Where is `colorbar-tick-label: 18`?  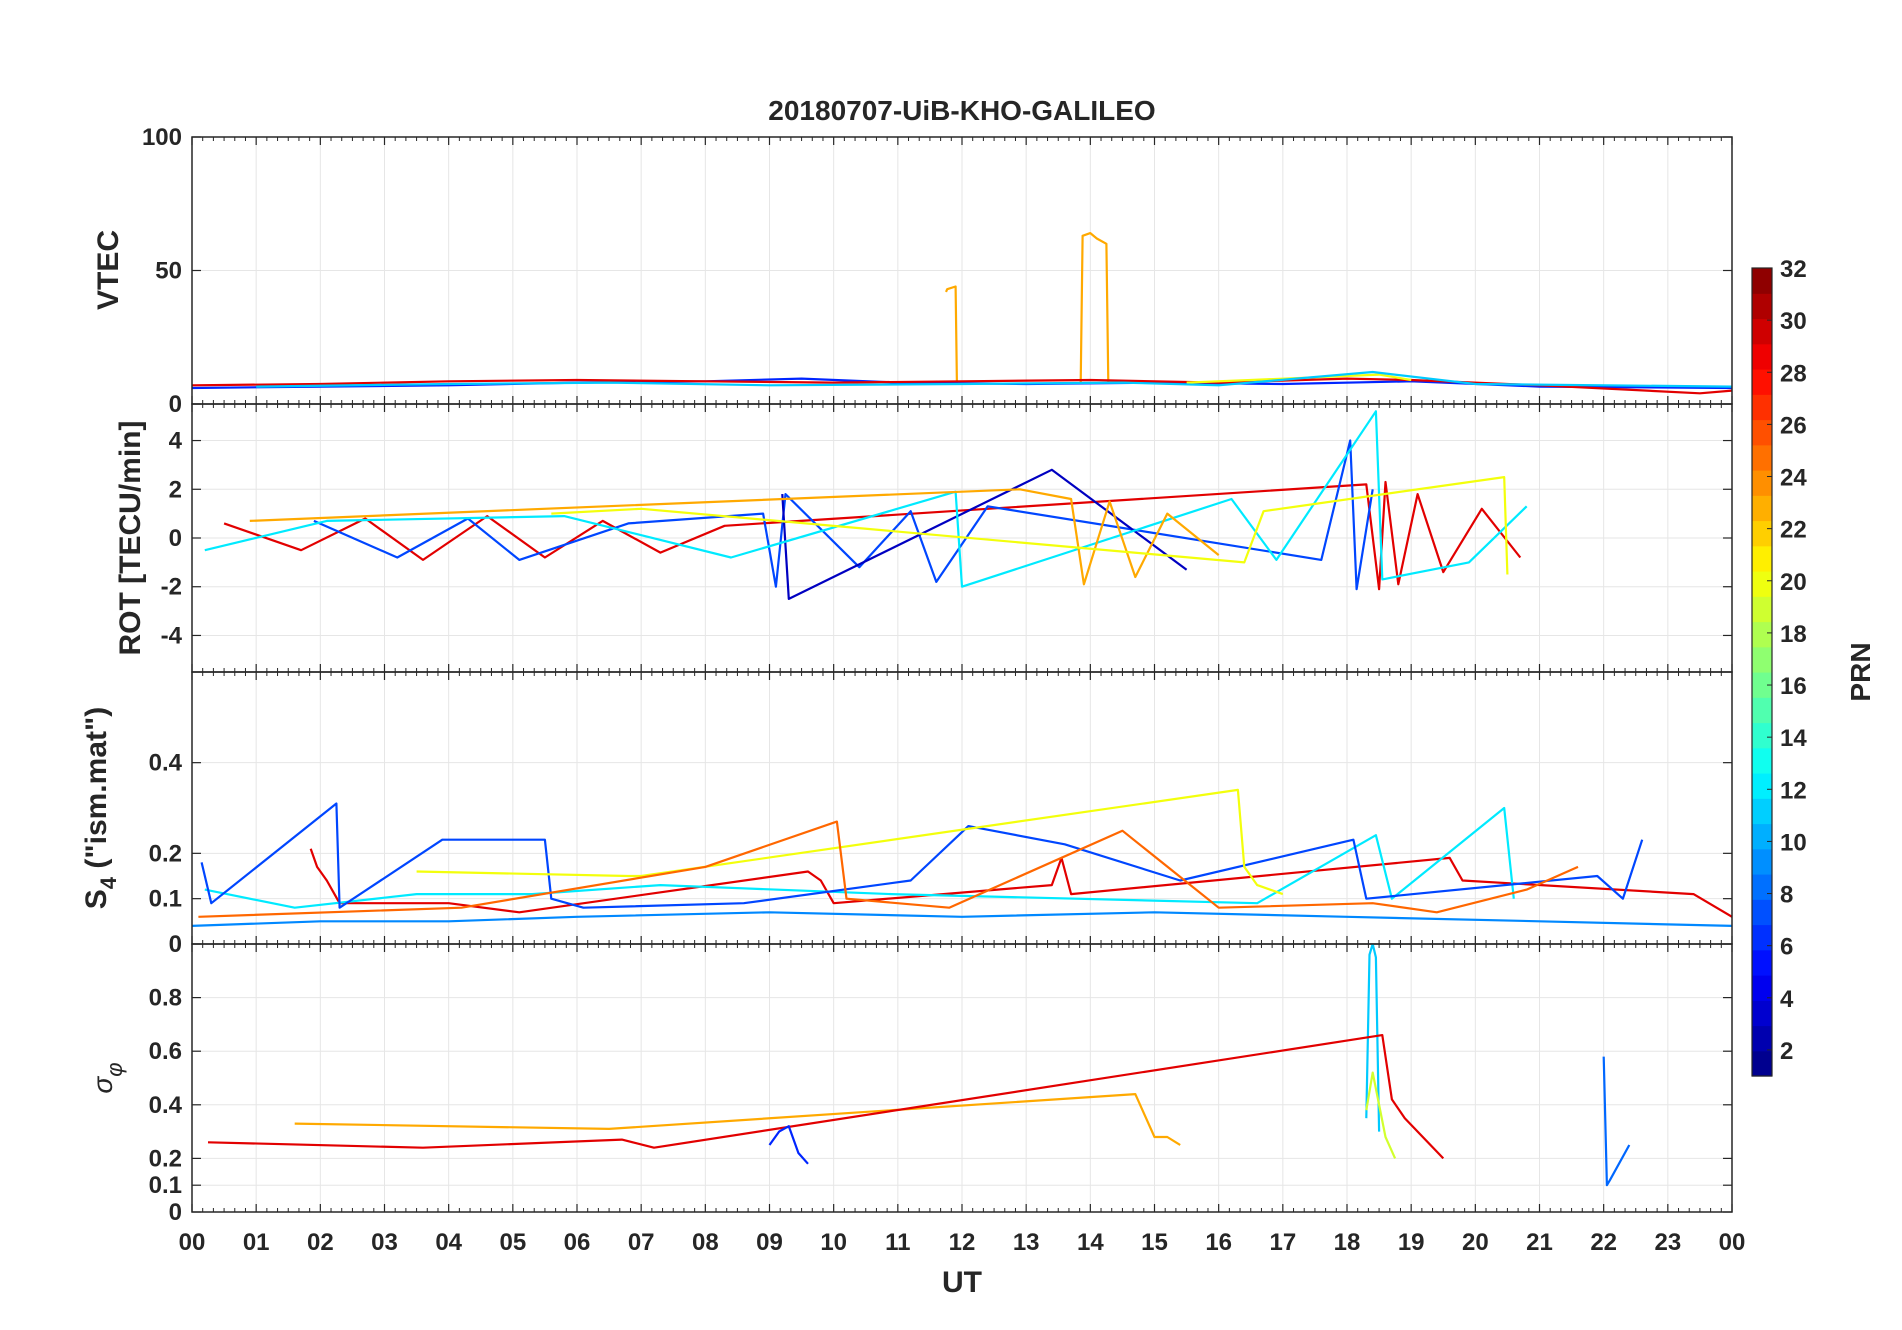 colorbar-tick-label: 18 is located at coordinates (1793, 634).